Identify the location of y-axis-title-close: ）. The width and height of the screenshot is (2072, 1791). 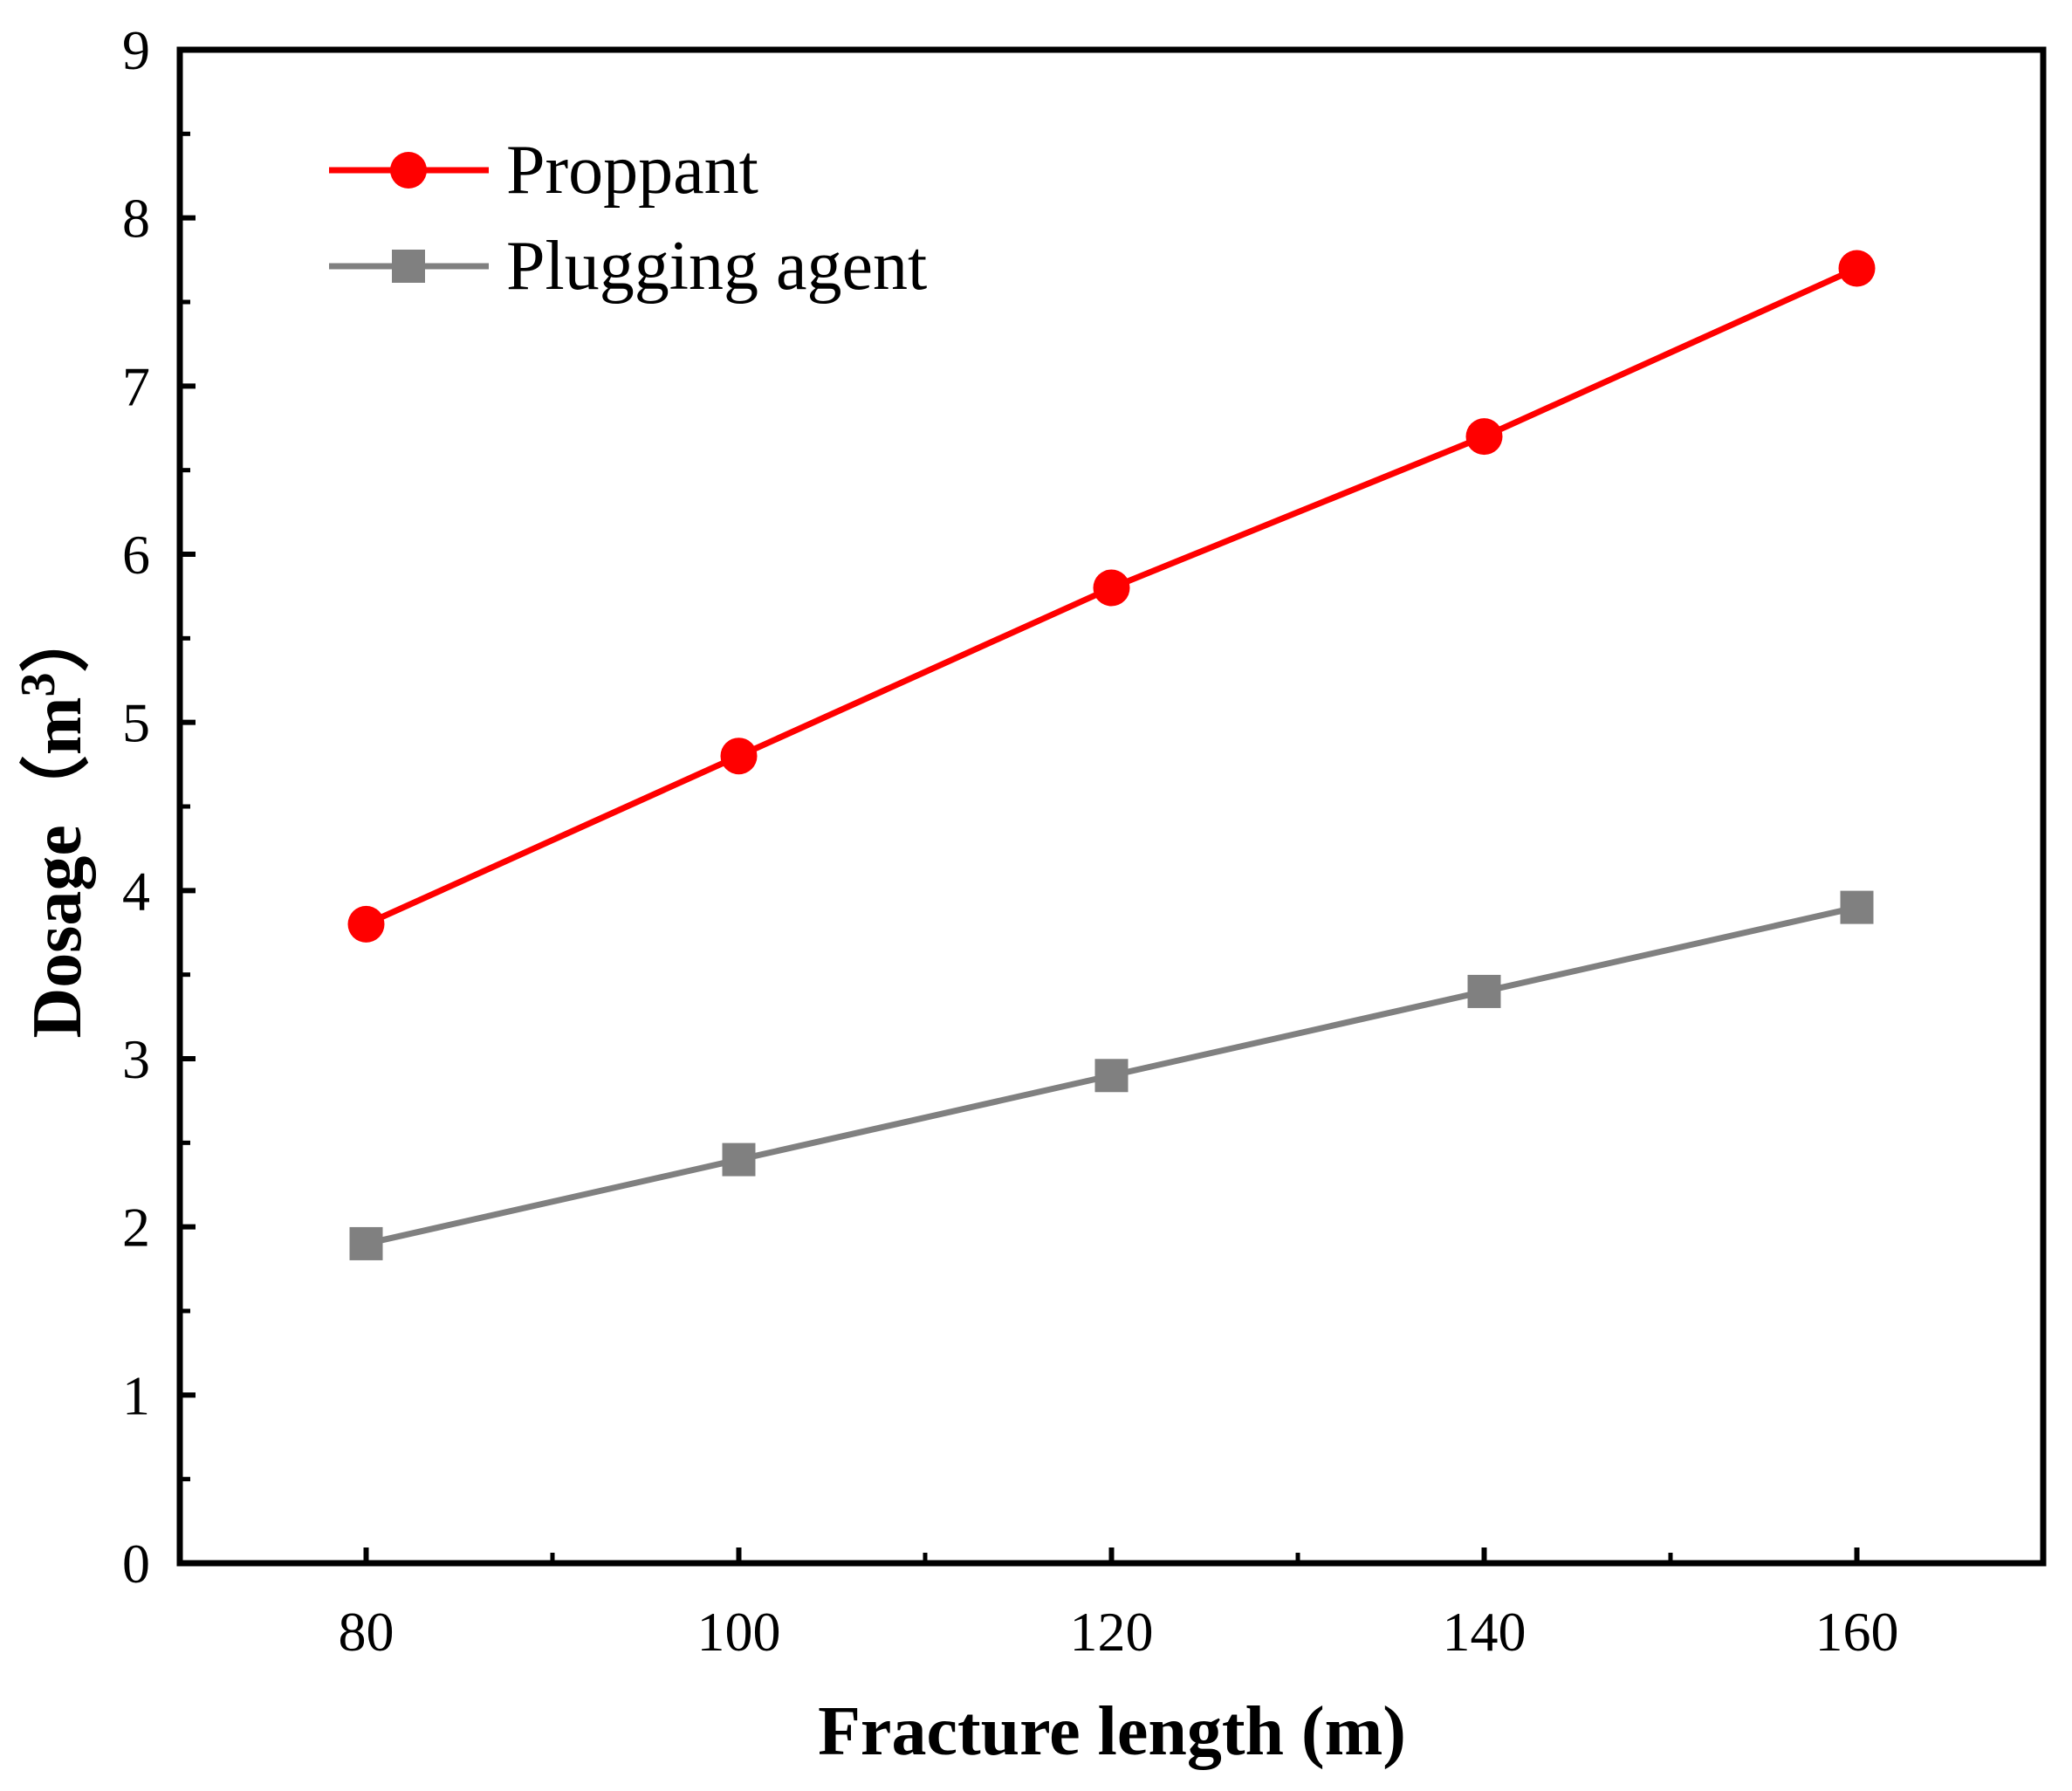
(57, 637).